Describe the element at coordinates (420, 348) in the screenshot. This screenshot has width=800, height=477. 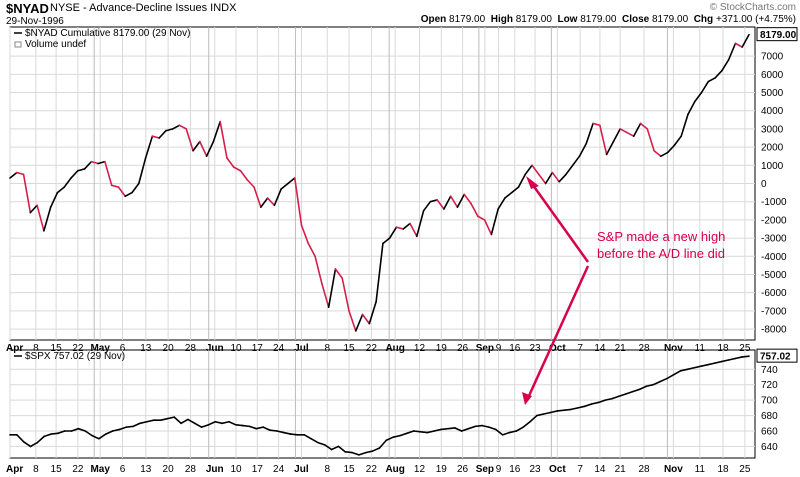
I see `x-tick-label: 12` at that location.